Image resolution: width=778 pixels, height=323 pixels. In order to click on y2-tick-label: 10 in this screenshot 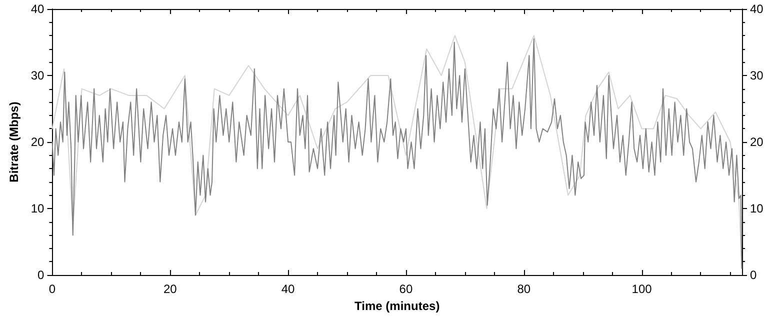, I will do `click(757, 209)`.